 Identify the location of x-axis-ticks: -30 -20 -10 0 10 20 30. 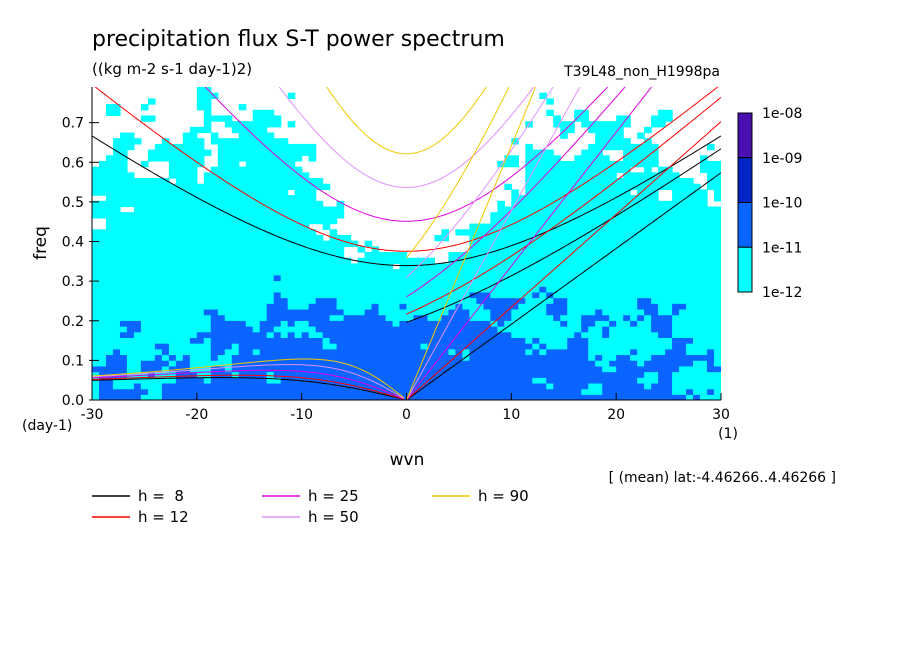
(405, 408).